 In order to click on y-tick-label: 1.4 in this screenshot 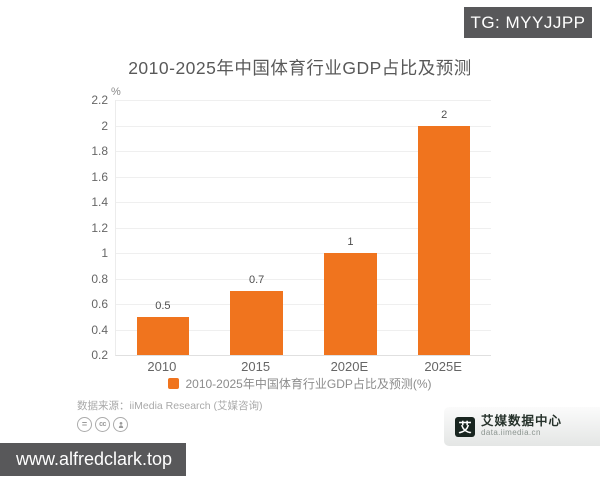, I will do `click(99, 202)`.